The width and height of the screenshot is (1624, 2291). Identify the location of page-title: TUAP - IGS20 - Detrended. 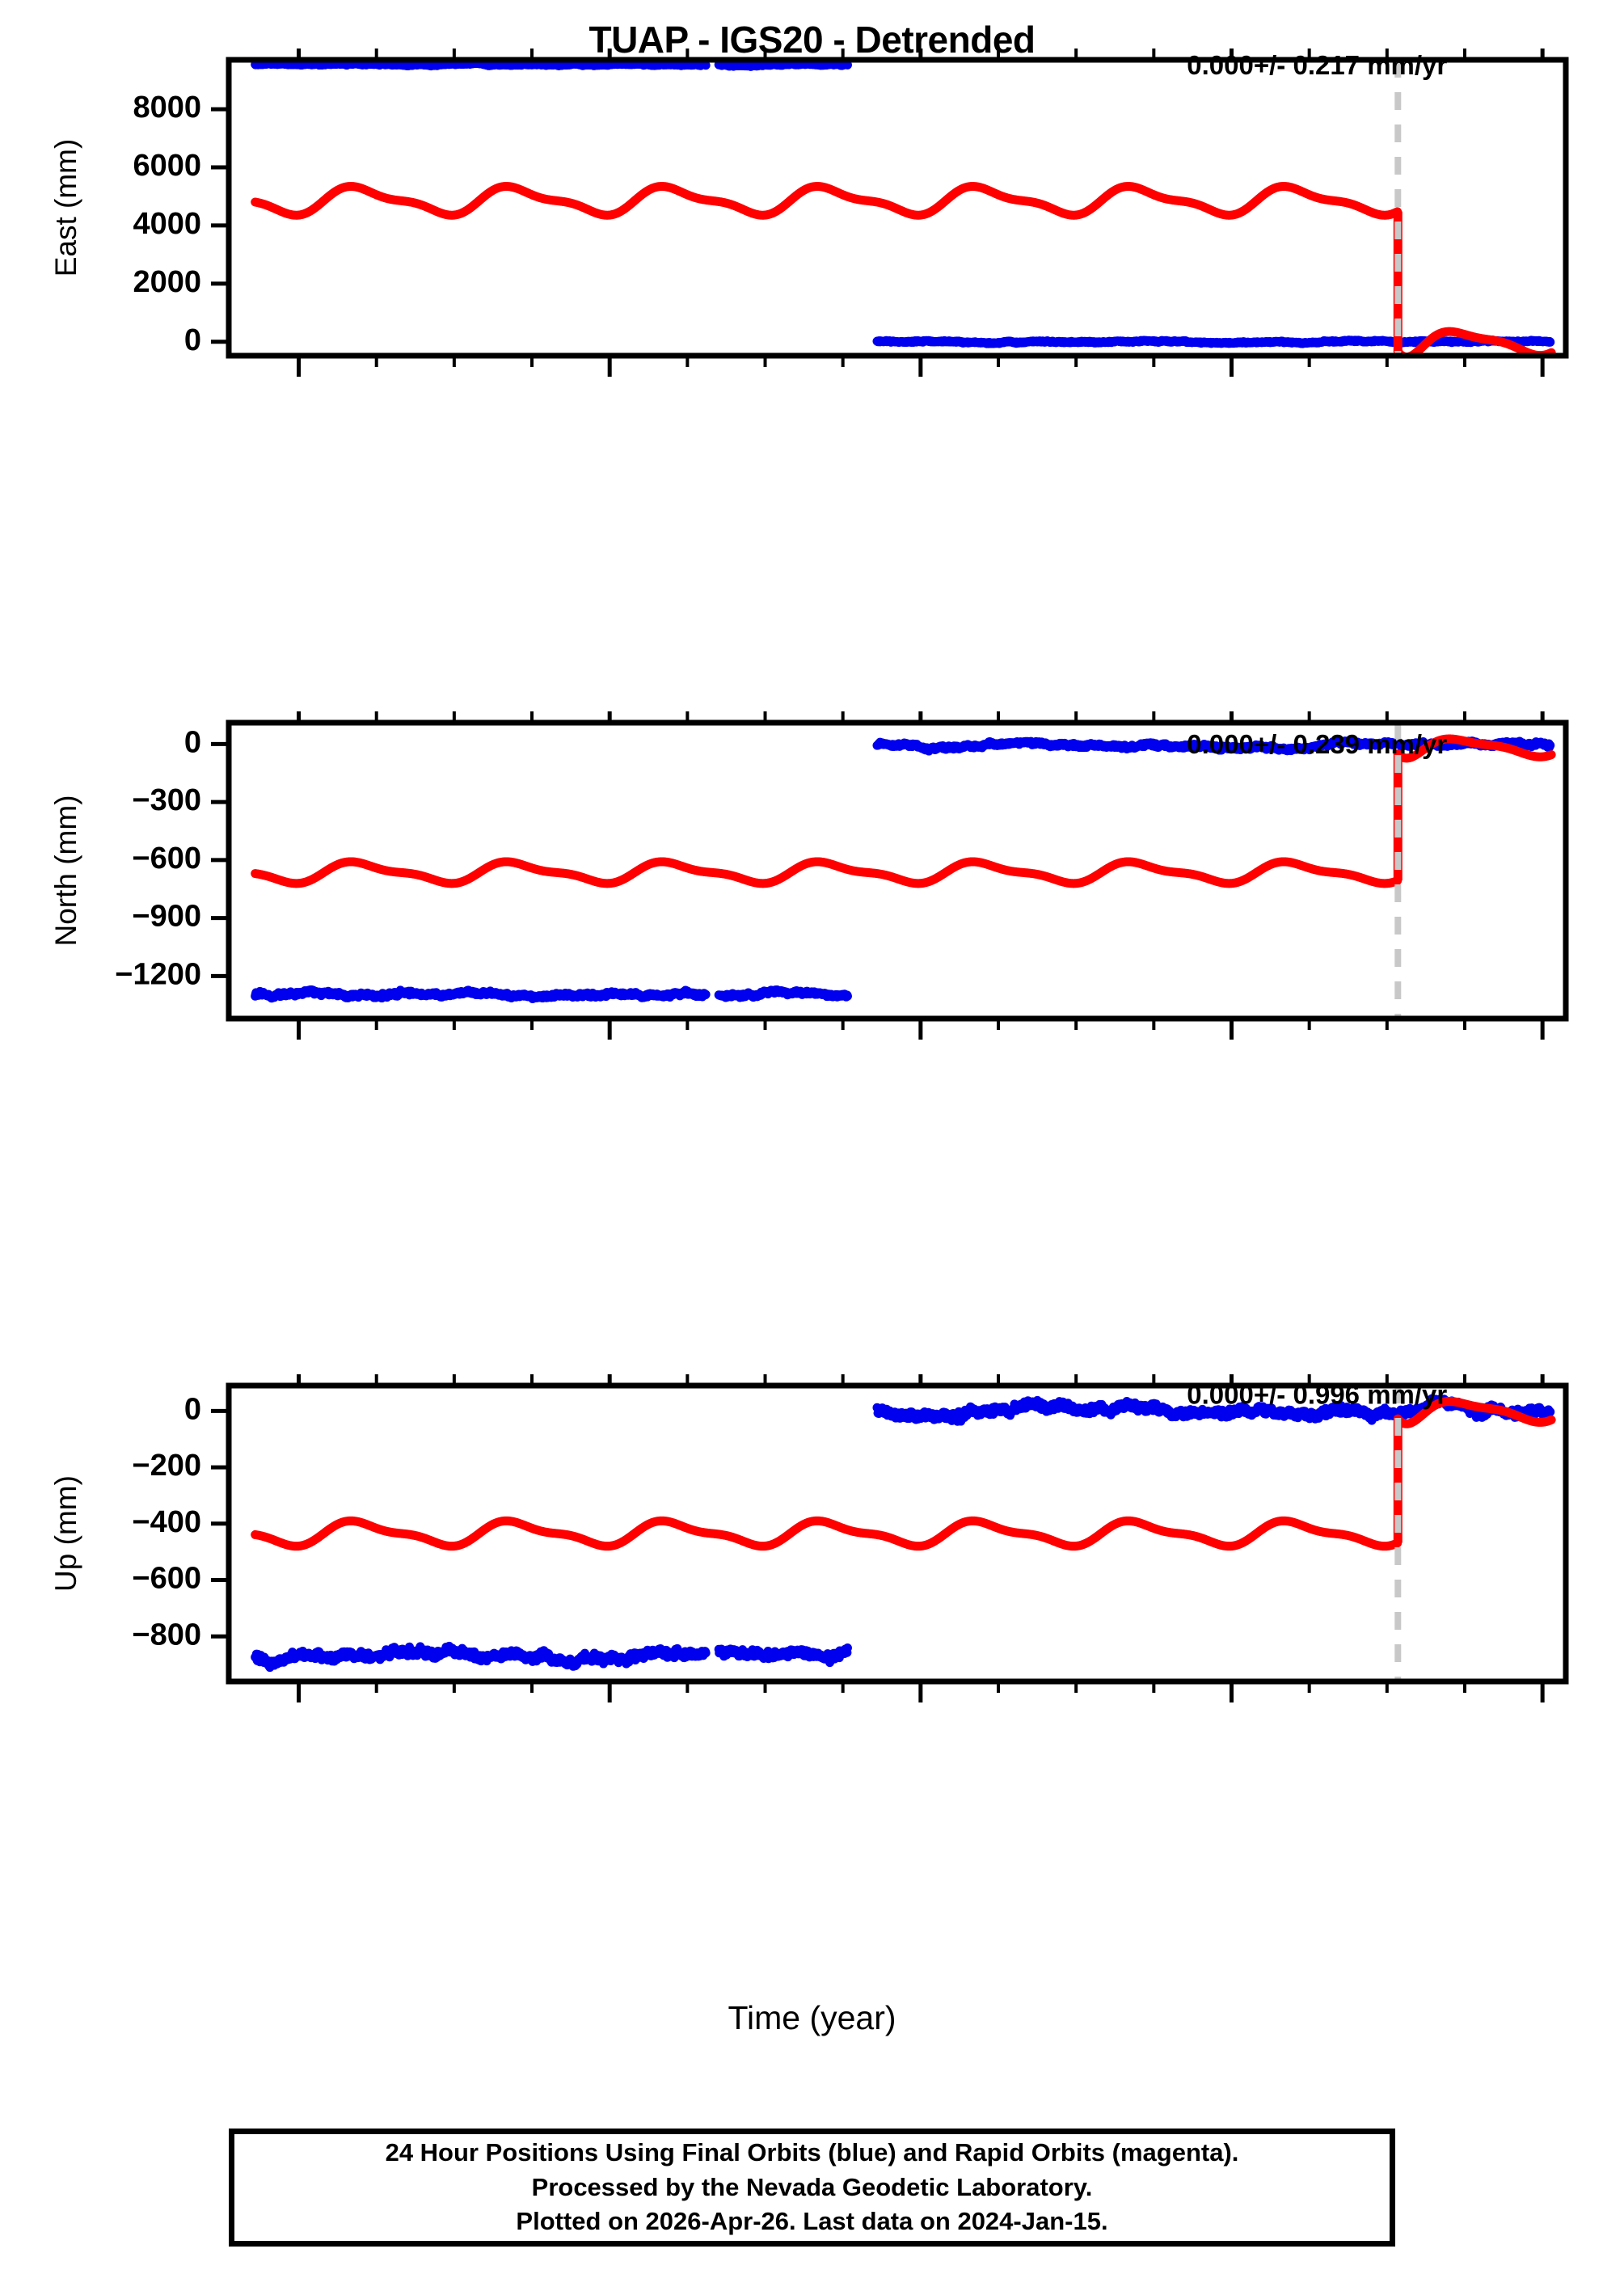
(812, 40).